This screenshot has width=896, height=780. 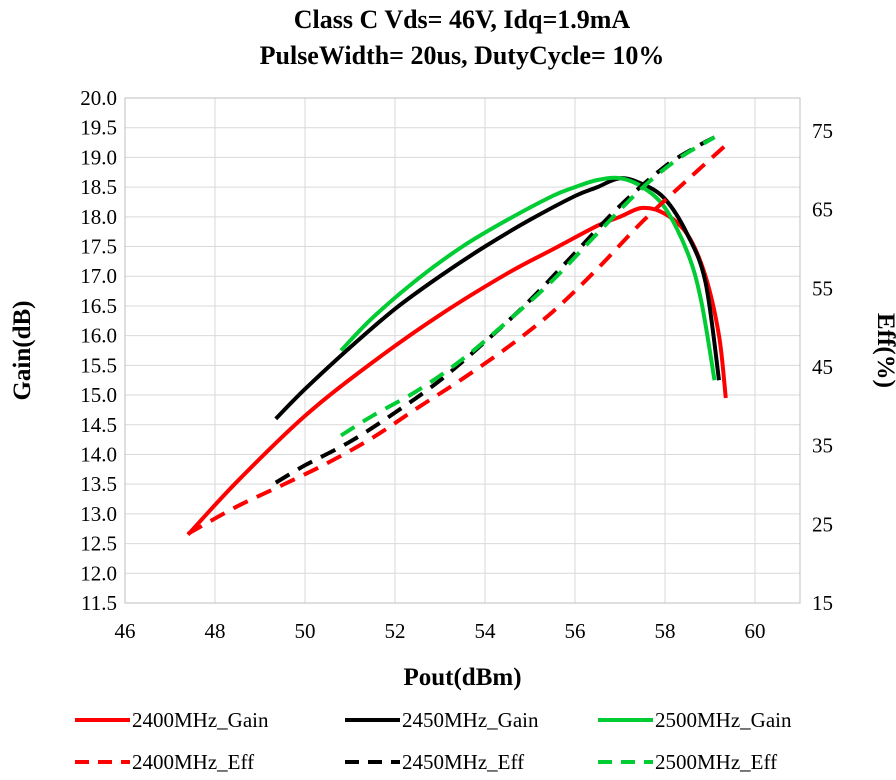 What do you see at coordinates (462, 19) in the screenshot?
I see `chart-title-line-1: Class C Vds= 46V, Idq=1.9mA` at bounding box center [462, 19].